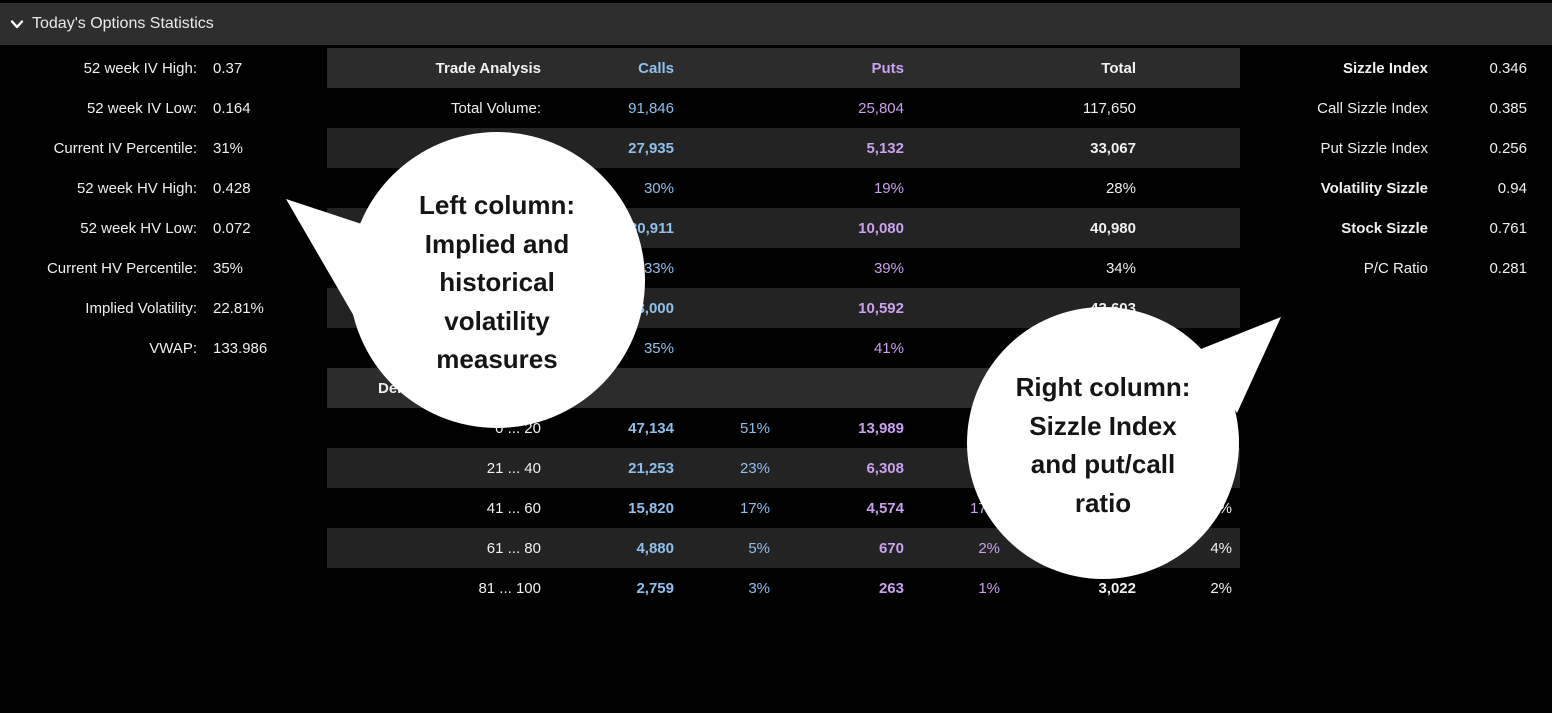 The height and width of the screenshot is (713, 1552). I want to click on puts-value: 10,080, so click(881, 228).